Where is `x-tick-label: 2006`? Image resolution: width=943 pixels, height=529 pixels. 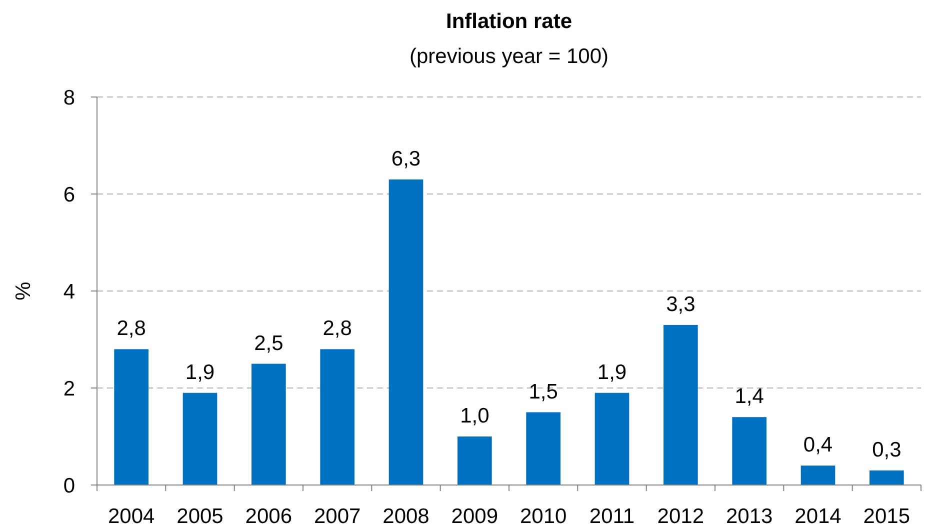 x-tick-label: 2006 is located at coordinates (268, 516).